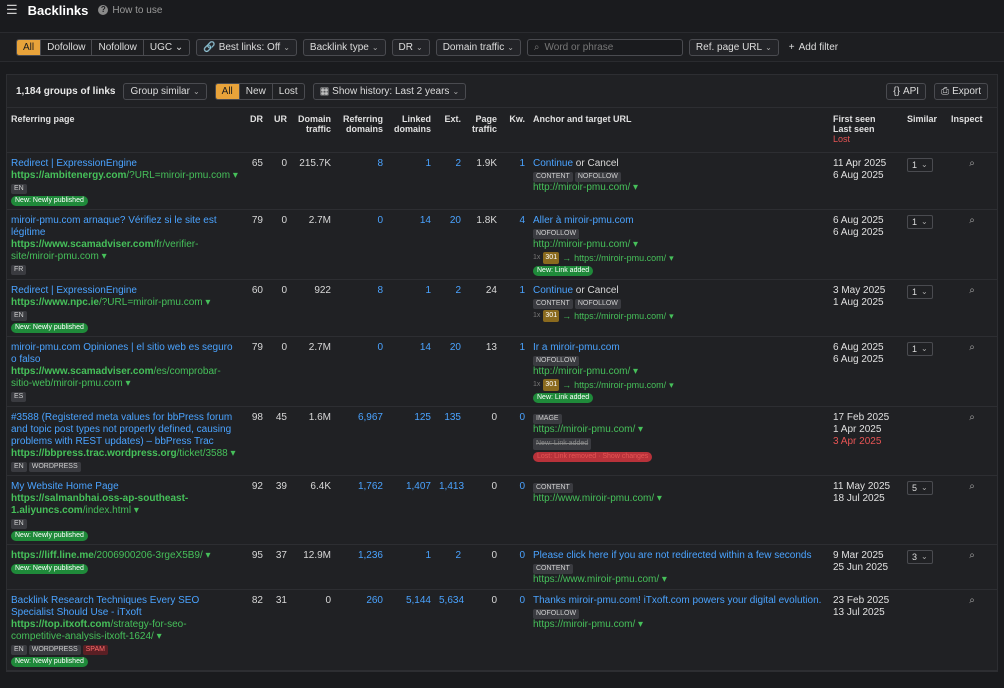 The image size is (1004, 688). What do you see at coordinates (925, 130) in the screenshot?
I see `col-similar: Similar` at bounding box center [925, 130].